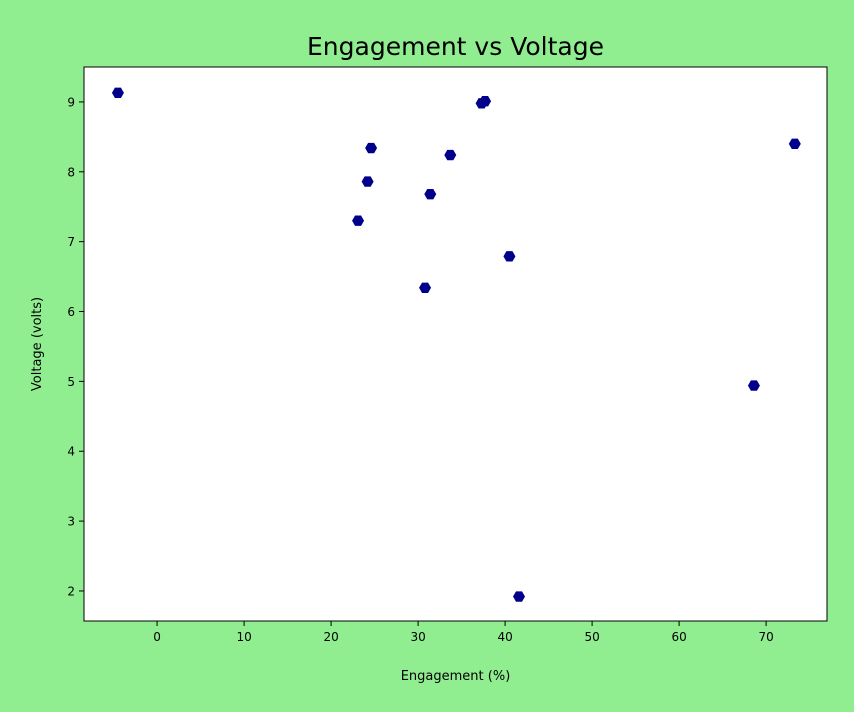  What do you see at coordinates (71, 591) in the screenshot?
I see `y-tick-label: 2` at bounding box center [71, 591].